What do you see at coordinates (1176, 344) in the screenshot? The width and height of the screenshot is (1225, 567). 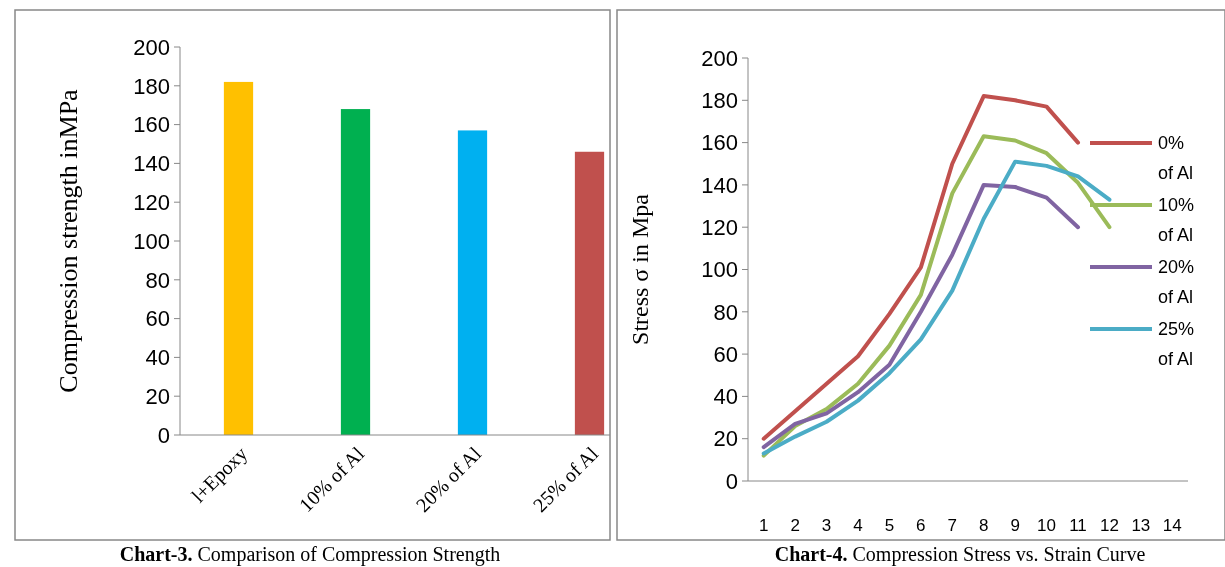 I see `legend-label: 25% of Al` at bounding box center [1176, 344].